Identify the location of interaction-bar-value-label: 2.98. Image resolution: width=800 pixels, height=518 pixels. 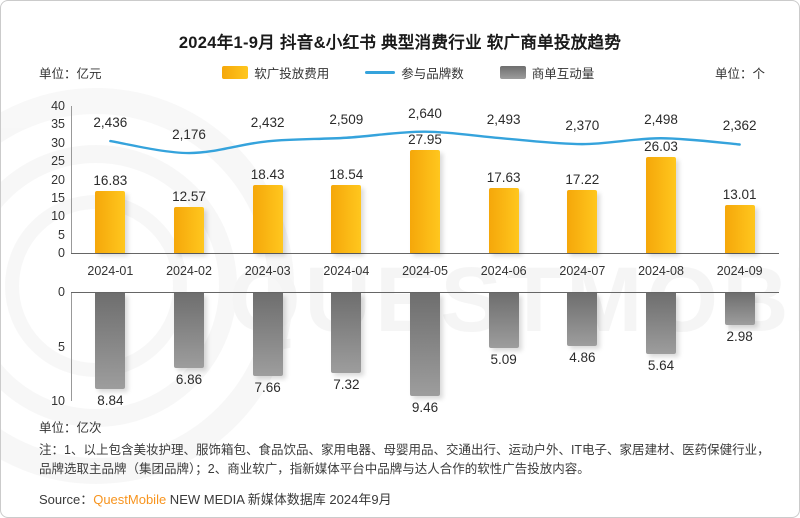
(739, 337).